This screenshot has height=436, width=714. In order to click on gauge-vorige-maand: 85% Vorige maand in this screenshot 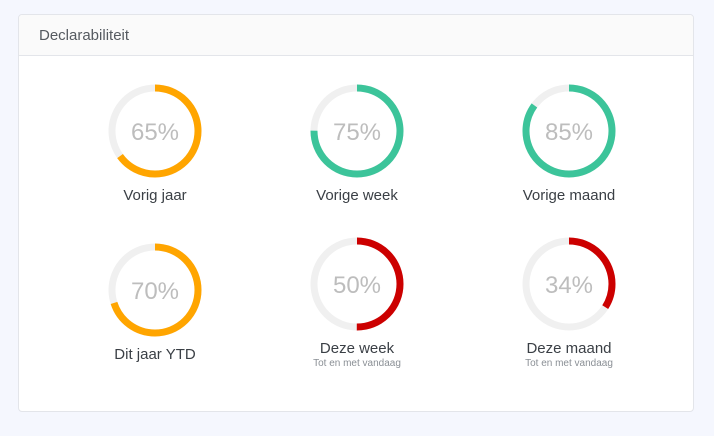, I will do `click(569, 143)`.